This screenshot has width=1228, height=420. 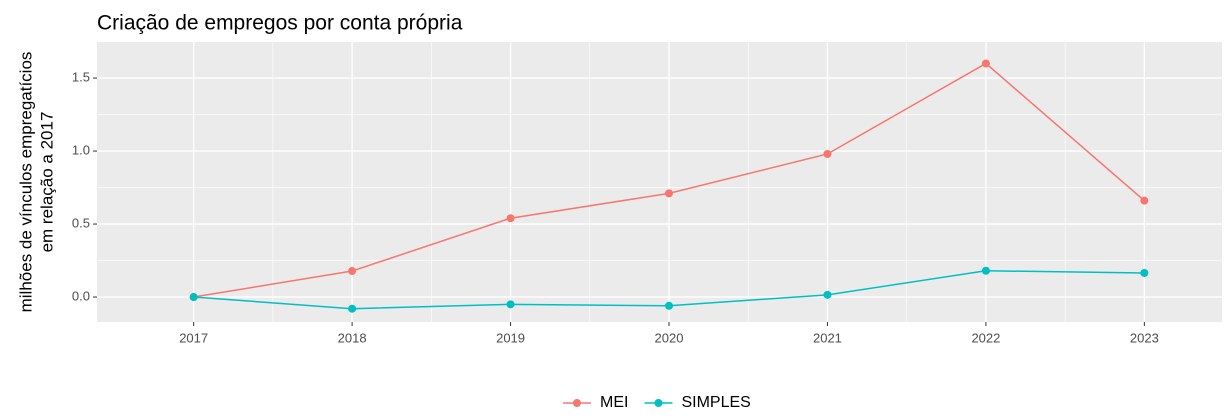 I want to click on legend-label: MEI, so click(x=614, y=402).